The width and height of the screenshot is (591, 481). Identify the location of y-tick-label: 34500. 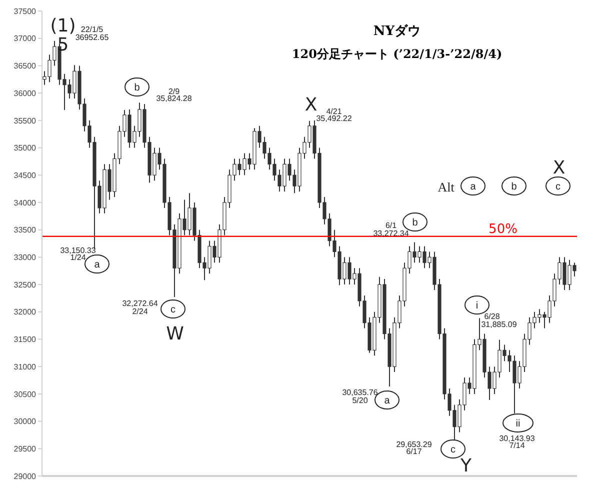
(25, 175).